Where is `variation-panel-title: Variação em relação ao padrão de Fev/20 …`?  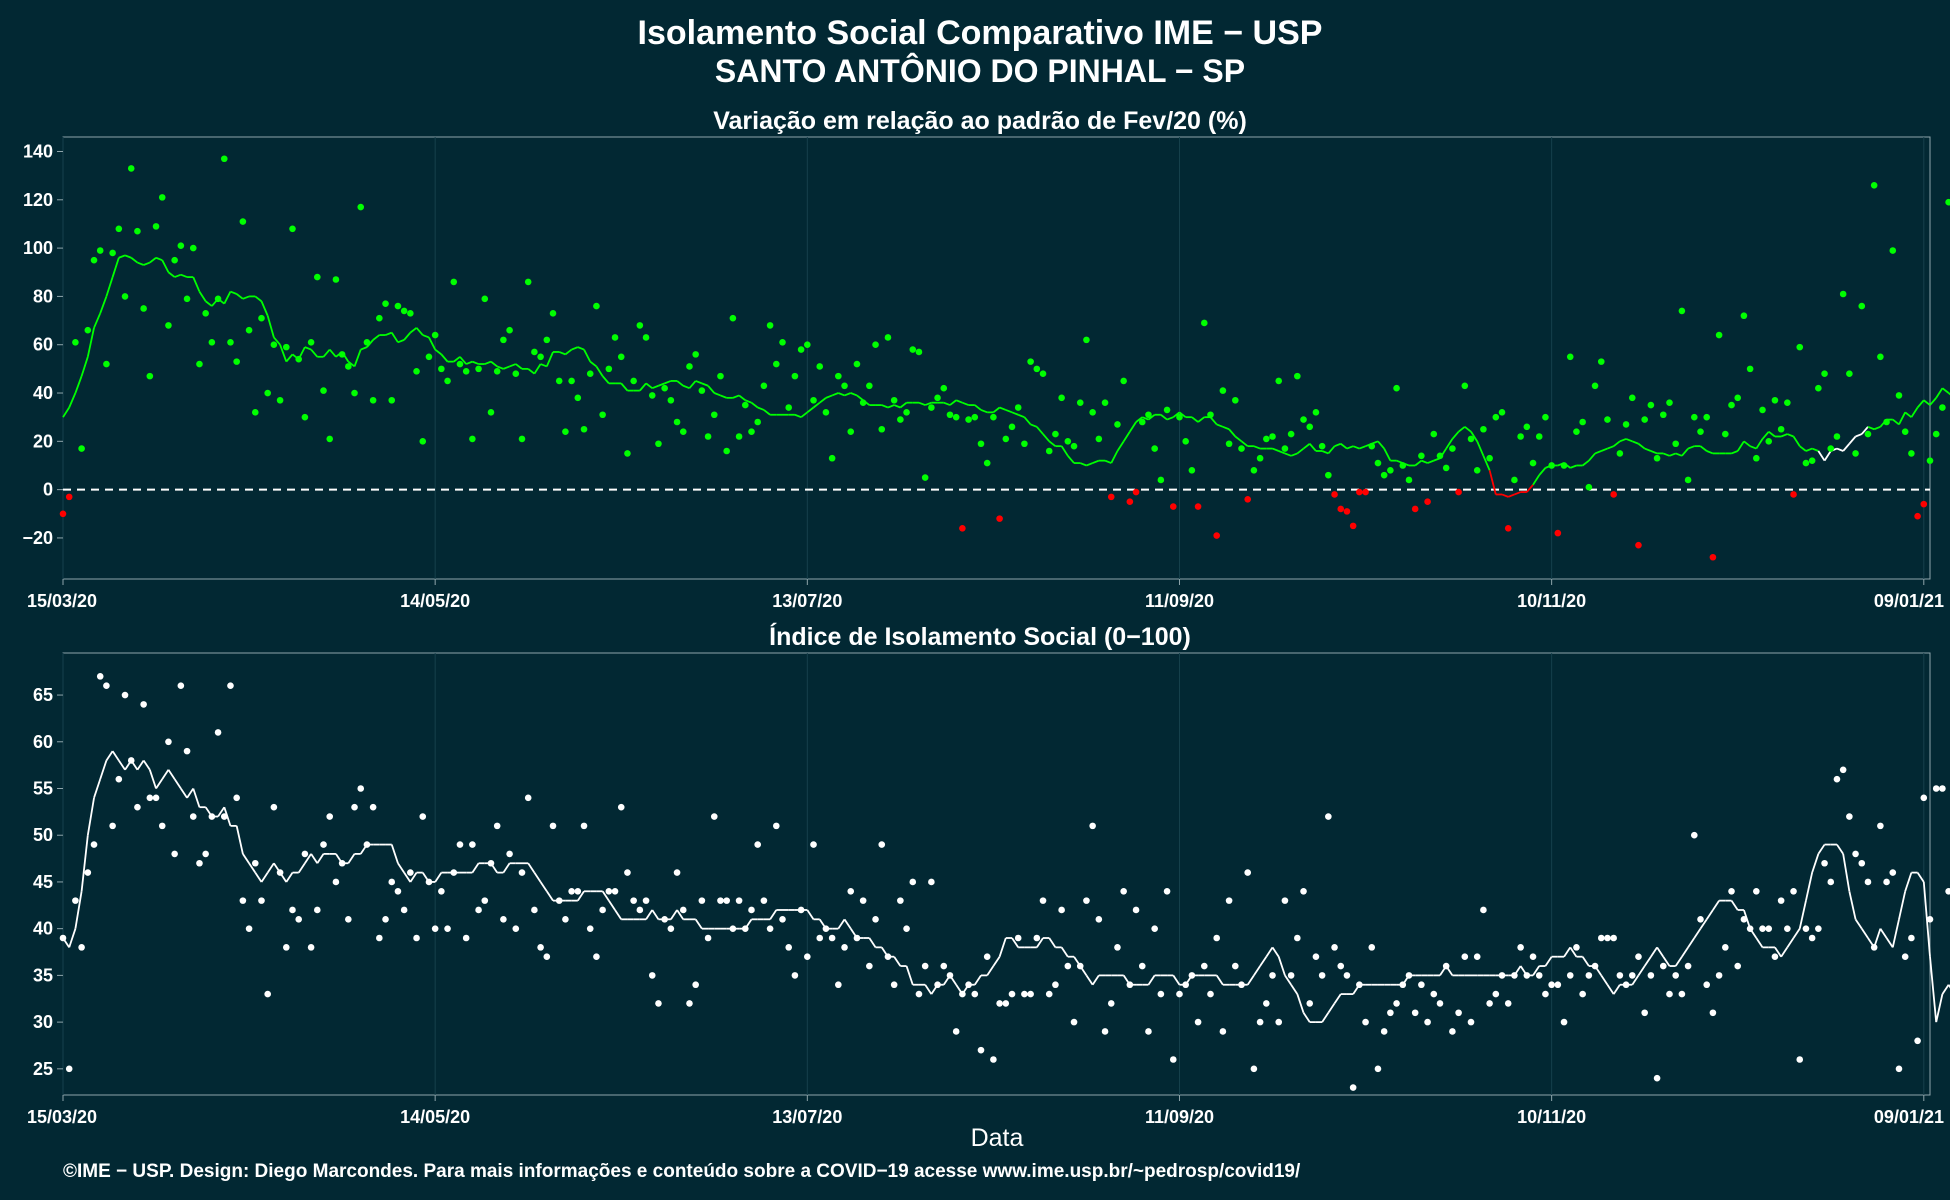 variation-panel-title: Variação em relação ao padrão de Fev/20 … is located at coordinates (980, 121).